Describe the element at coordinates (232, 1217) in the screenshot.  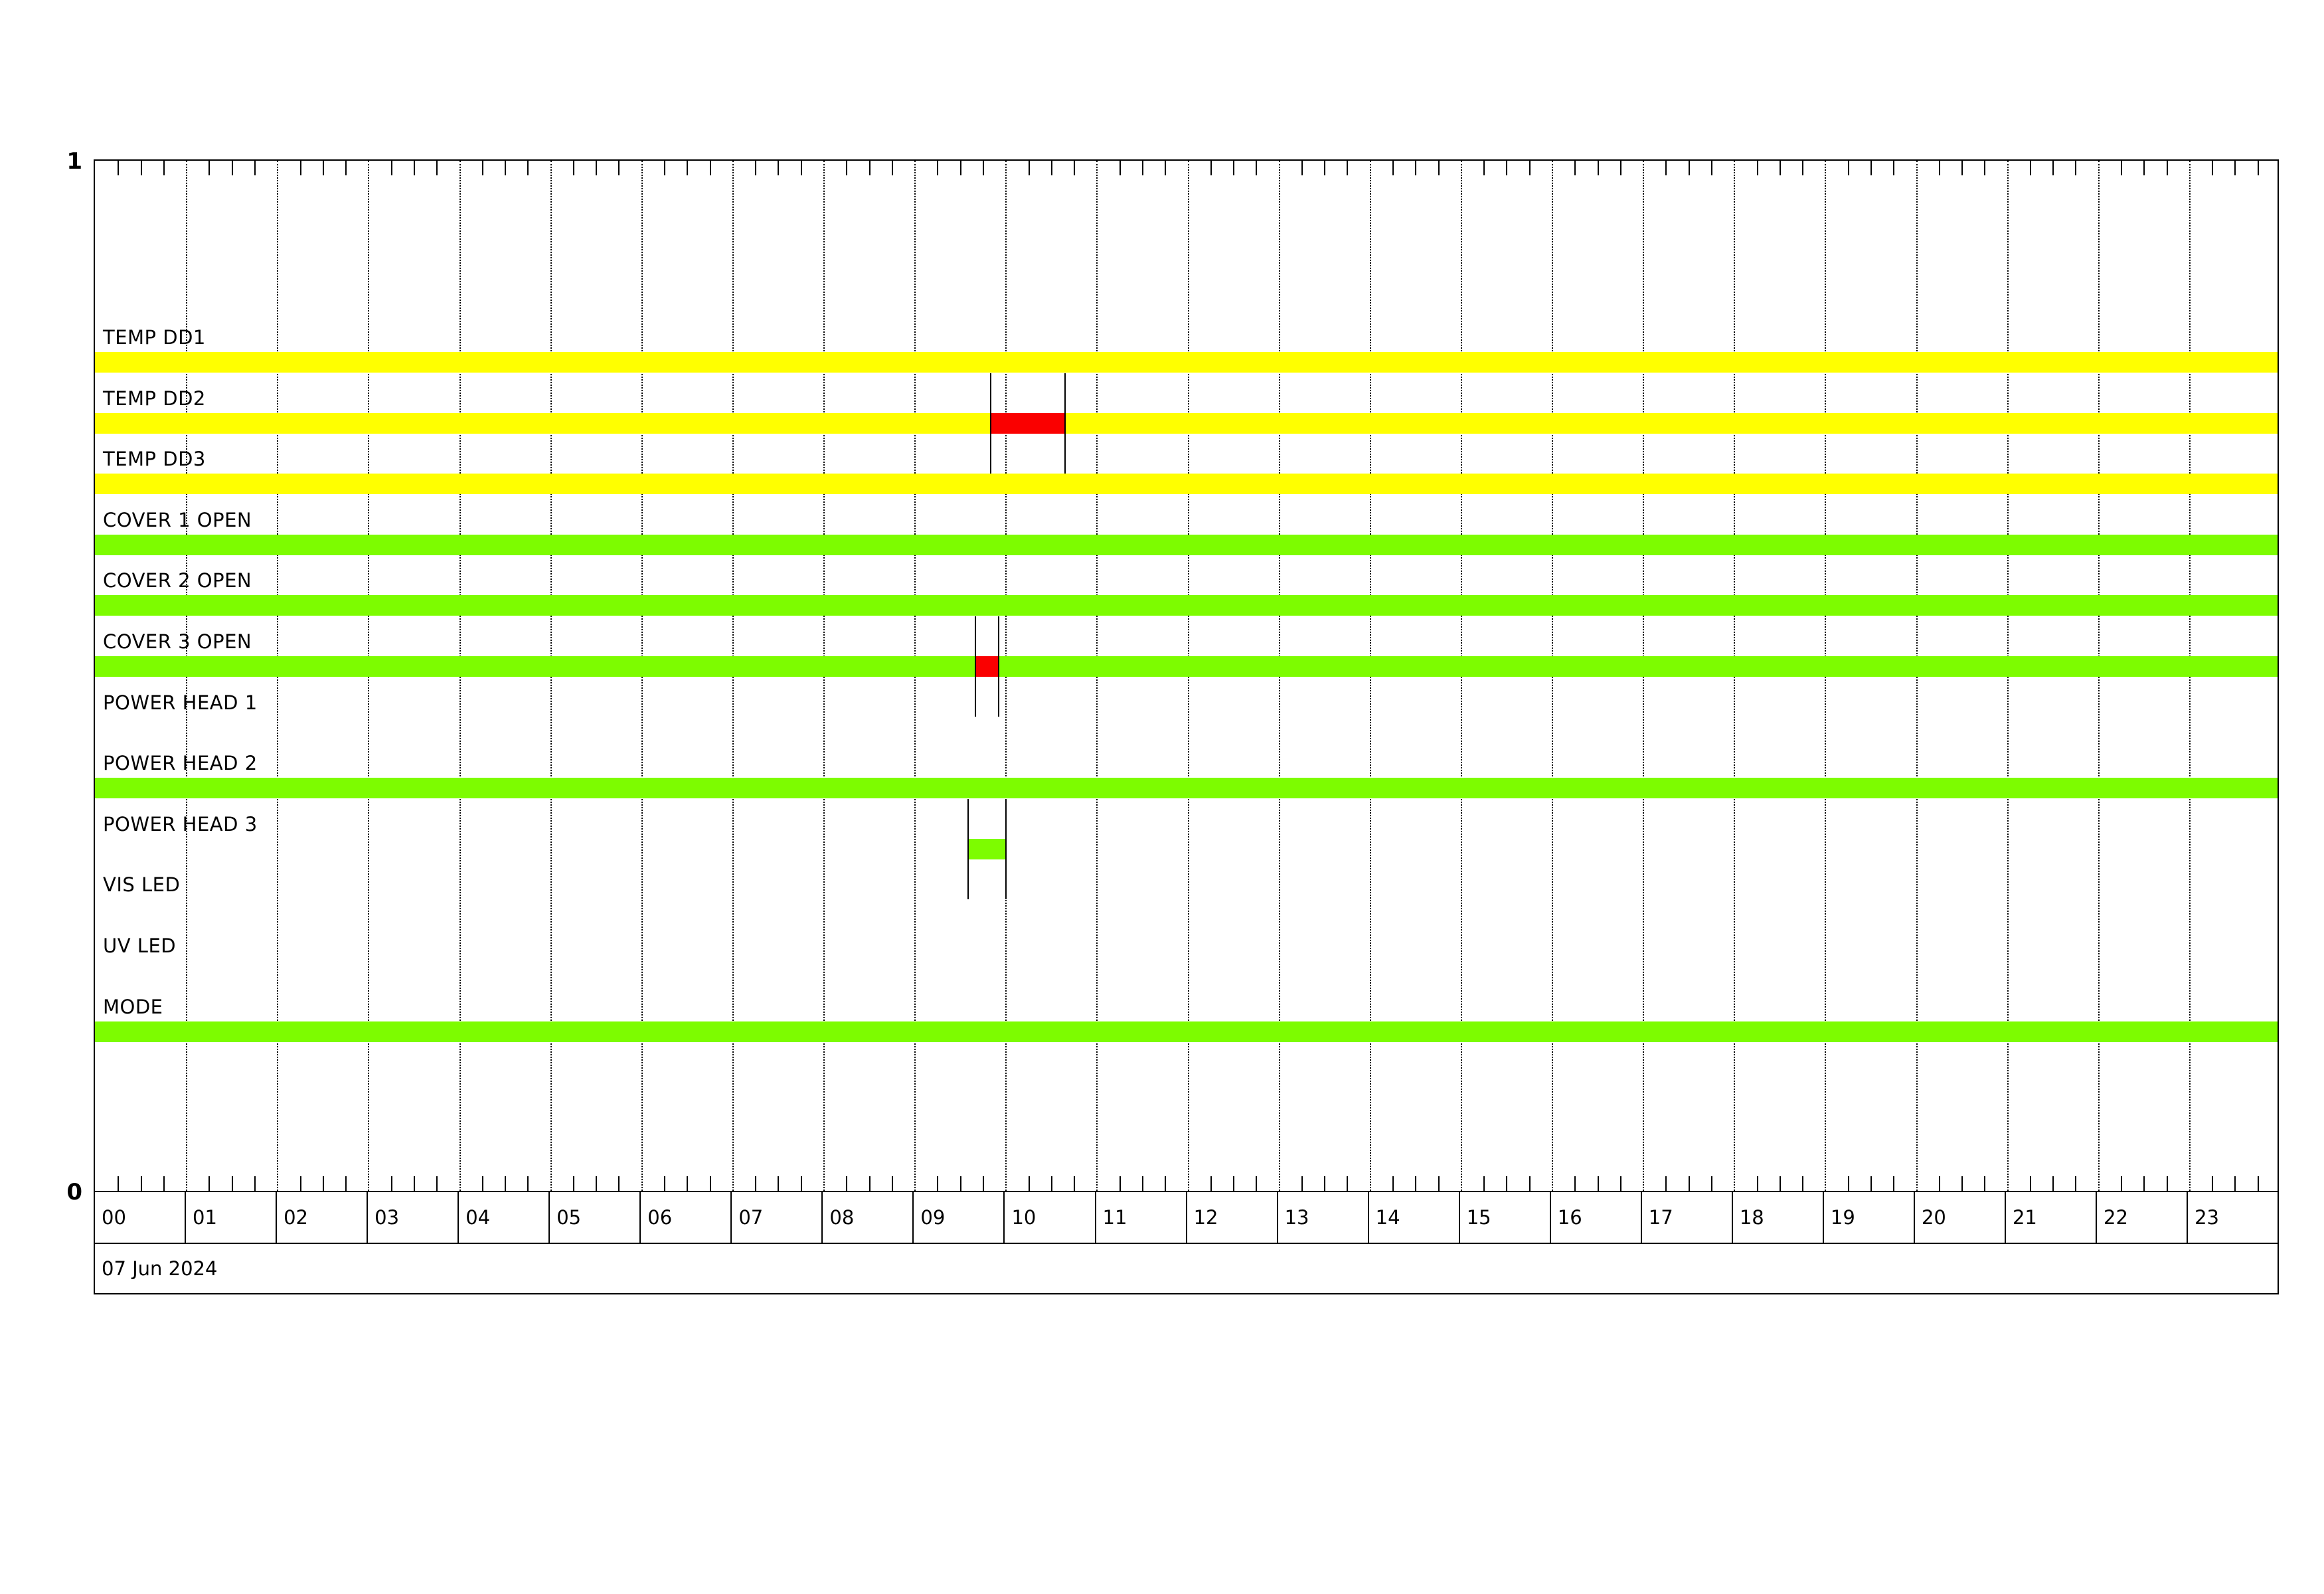
I see `hour-cell-01: 01` at that location.